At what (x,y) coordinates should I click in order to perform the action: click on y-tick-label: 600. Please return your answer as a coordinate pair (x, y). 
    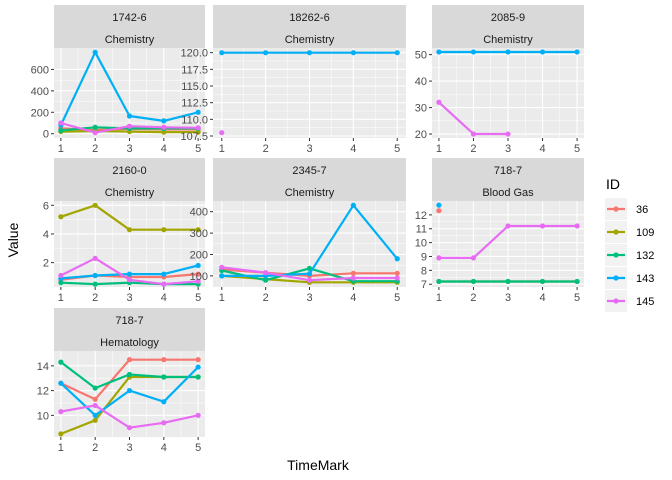
    Looking at the image, I should click on (40, 70).